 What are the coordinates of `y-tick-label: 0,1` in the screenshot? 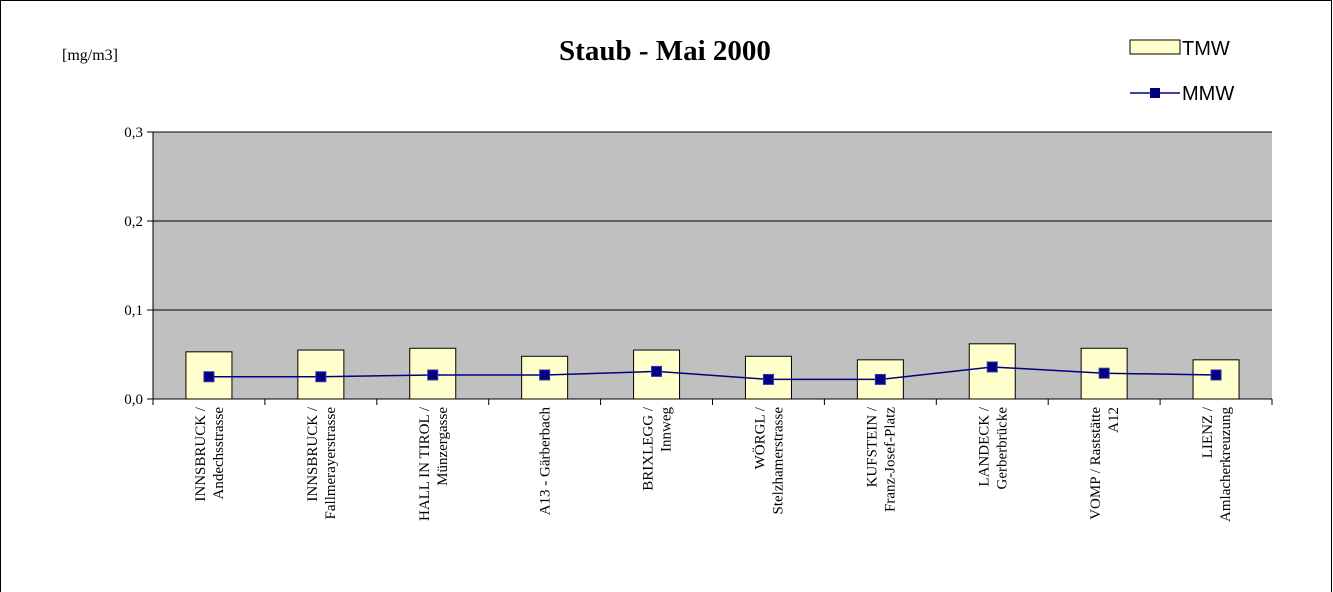 It's located at (133, 311).